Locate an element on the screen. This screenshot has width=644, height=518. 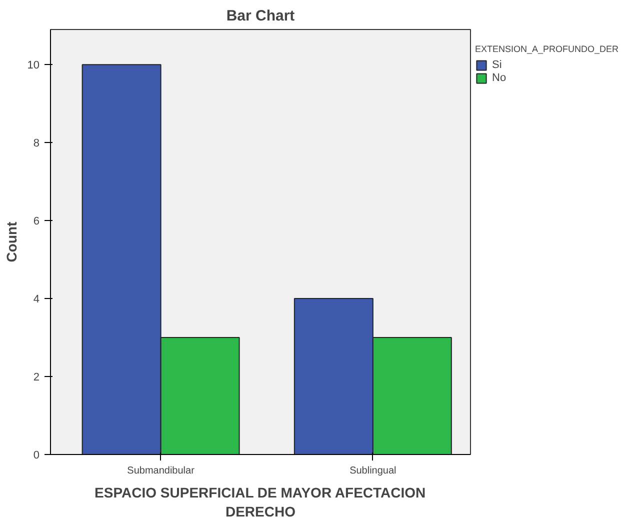
y-tick-label: 2 is located at coordinates (36, 378).